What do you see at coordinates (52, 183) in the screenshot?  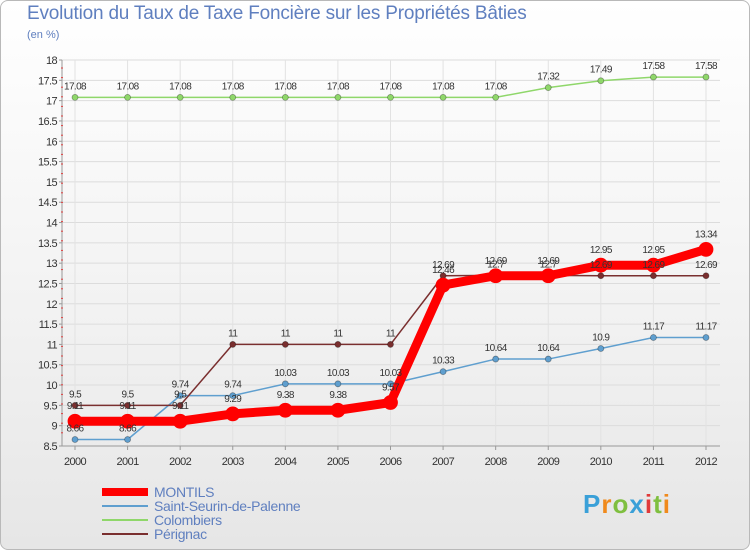 I see `y-tick-label: 15` at bounding box center [52, 183].